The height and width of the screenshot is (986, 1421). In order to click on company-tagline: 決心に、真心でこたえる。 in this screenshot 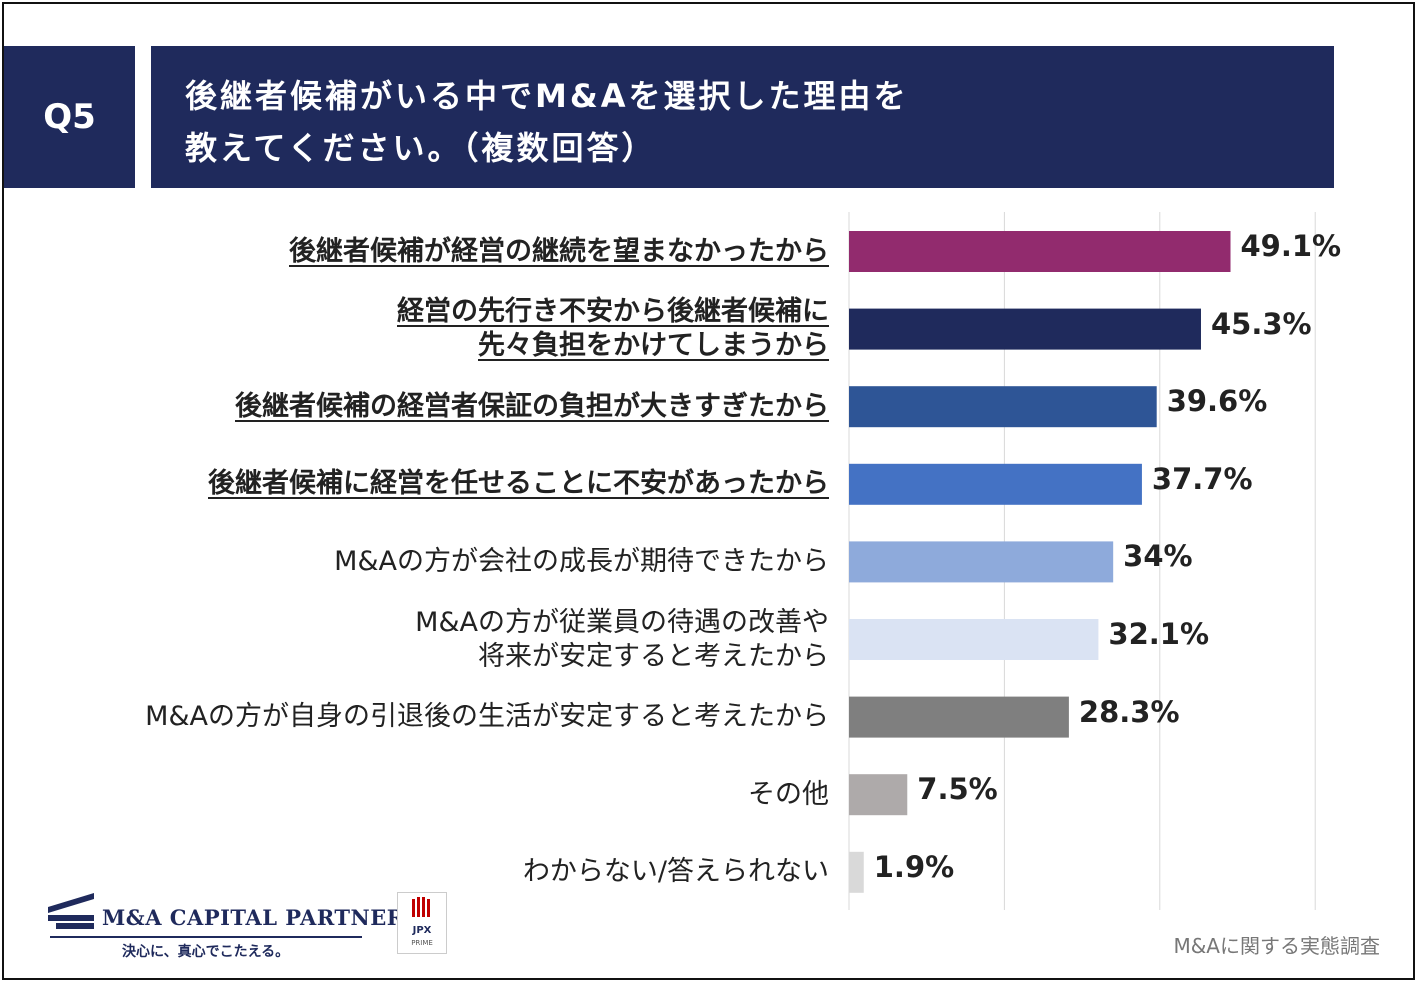, I will do `click(206, 952)`.